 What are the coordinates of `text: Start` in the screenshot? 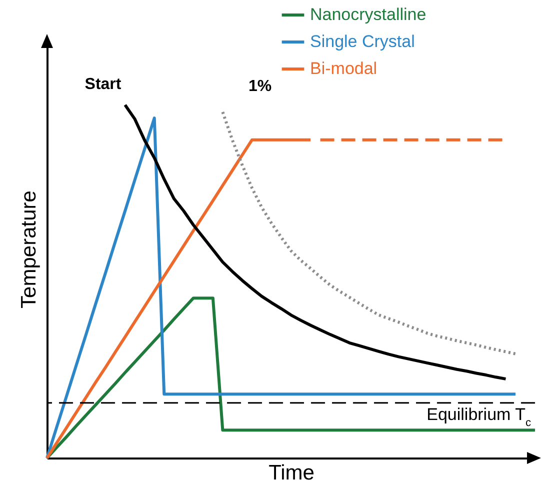 It's located at (103, 84).